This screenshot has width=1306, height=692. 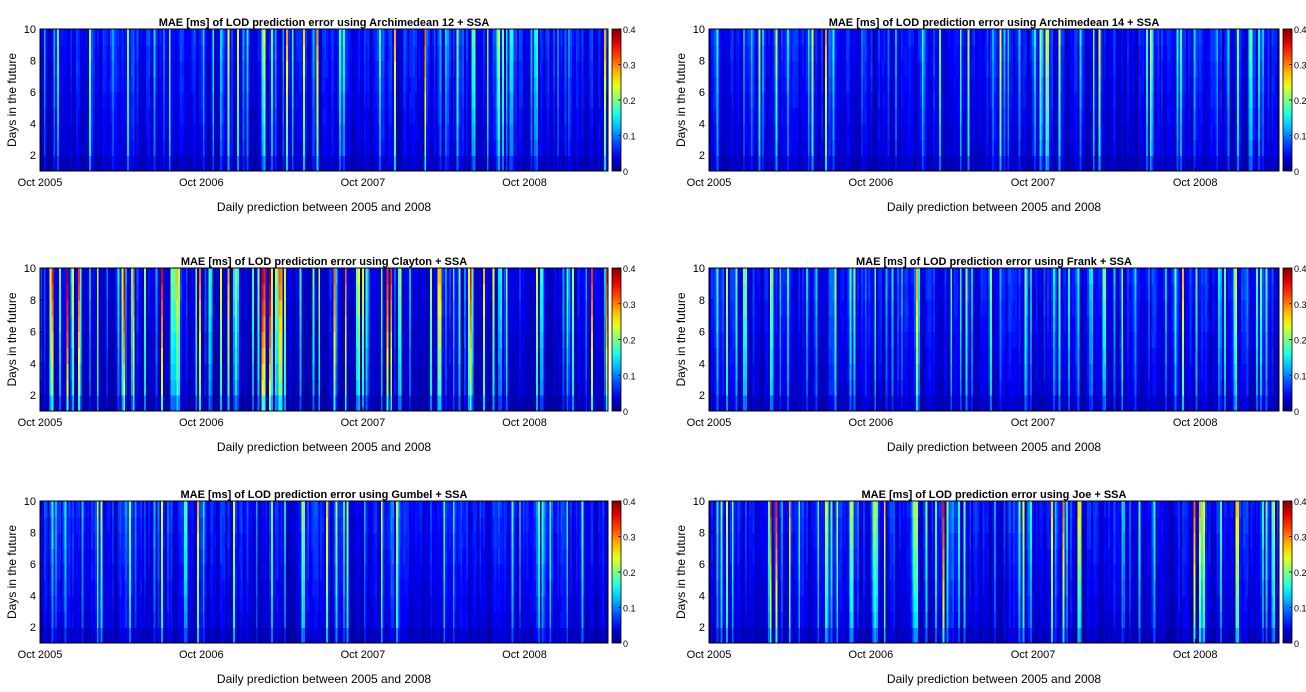 I want to click on x-tick-label: Oct 2006, so click(x=201, y=183).